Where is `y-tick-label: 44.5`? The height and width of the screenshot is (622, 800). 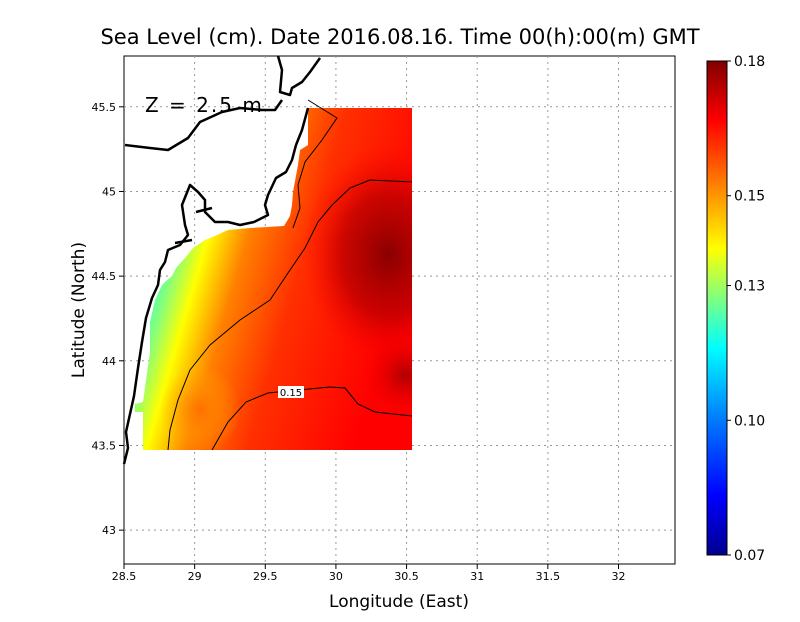 y-tick-label: 44.5 is located at coordinates (104, 276).